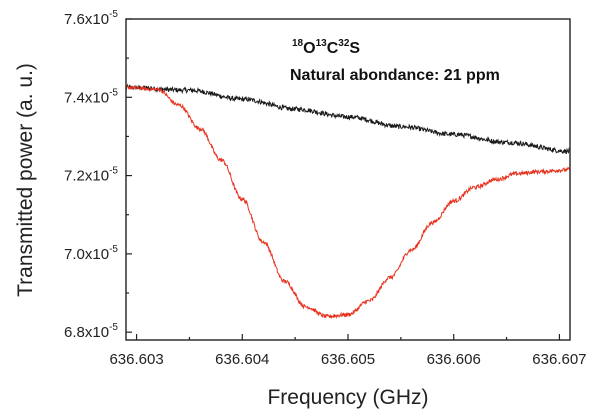 Image resolution: width=602 pixels, height=412 pixels. Describe the element at coordinates (91, 253) in the screenshot. I see `y-tick-label-1: 7.0x10⁻⁵` at that location.